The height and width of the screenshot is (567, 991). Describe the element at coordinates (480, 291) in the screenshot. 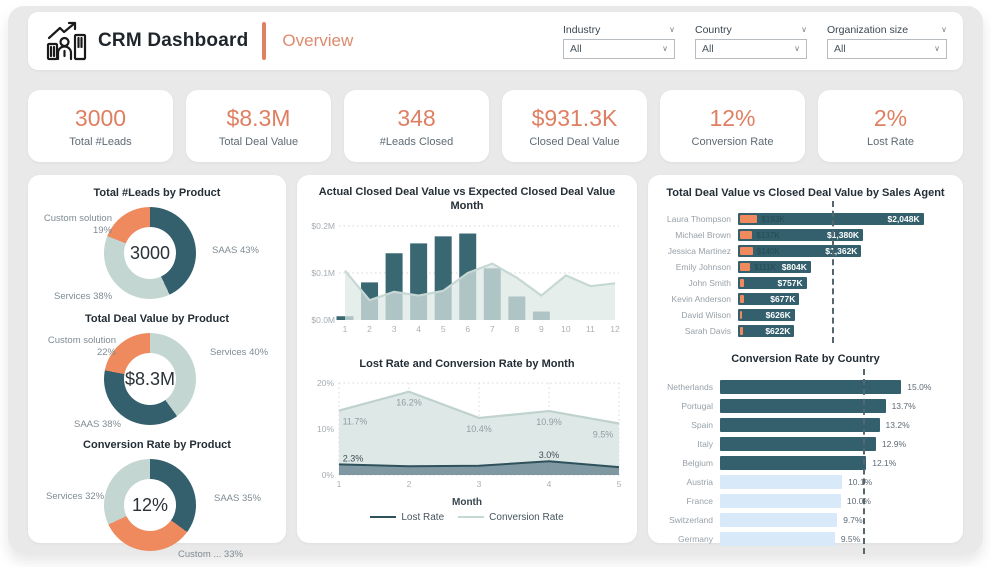

I see `expected-area` at that location.